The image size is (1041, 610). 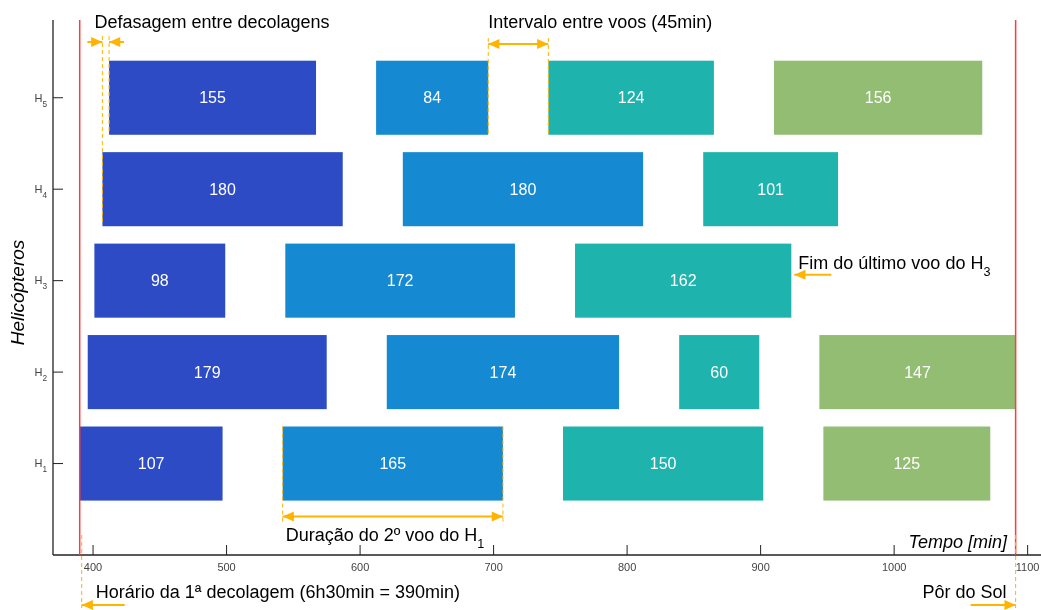 What do you see at coordinates (719, 372) in the screenshot?
I see `data-label: 60` at bounding box center [719, 372].